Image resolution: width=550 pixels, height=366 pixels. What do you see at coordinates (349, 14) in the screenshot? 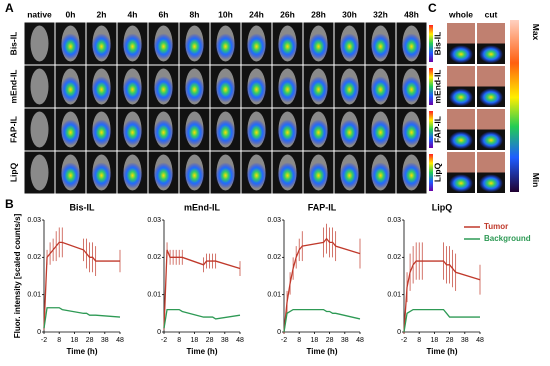
I see `column-label: 30h` at bounding box center [349, 14].